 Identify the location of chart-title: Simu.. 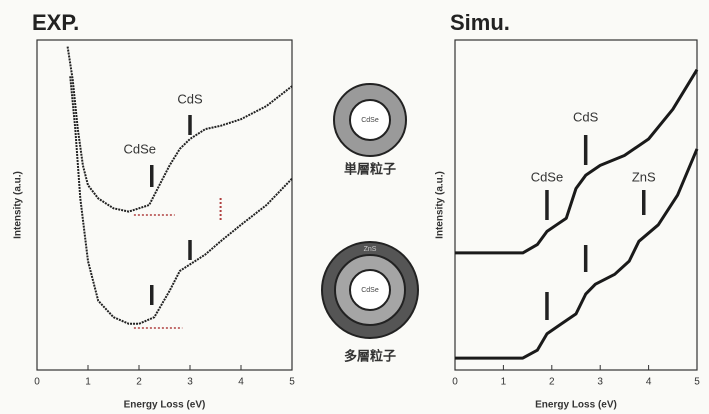
(480, 22).